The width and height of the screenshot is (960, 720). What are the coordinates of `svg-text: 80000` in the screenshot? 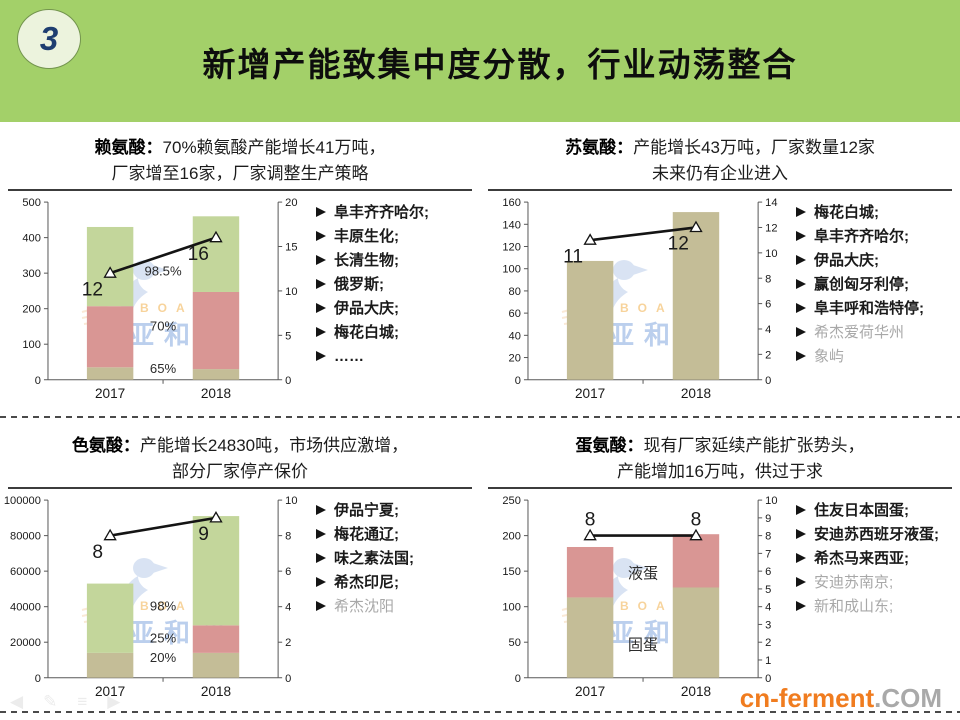 It's located at (25, 537).